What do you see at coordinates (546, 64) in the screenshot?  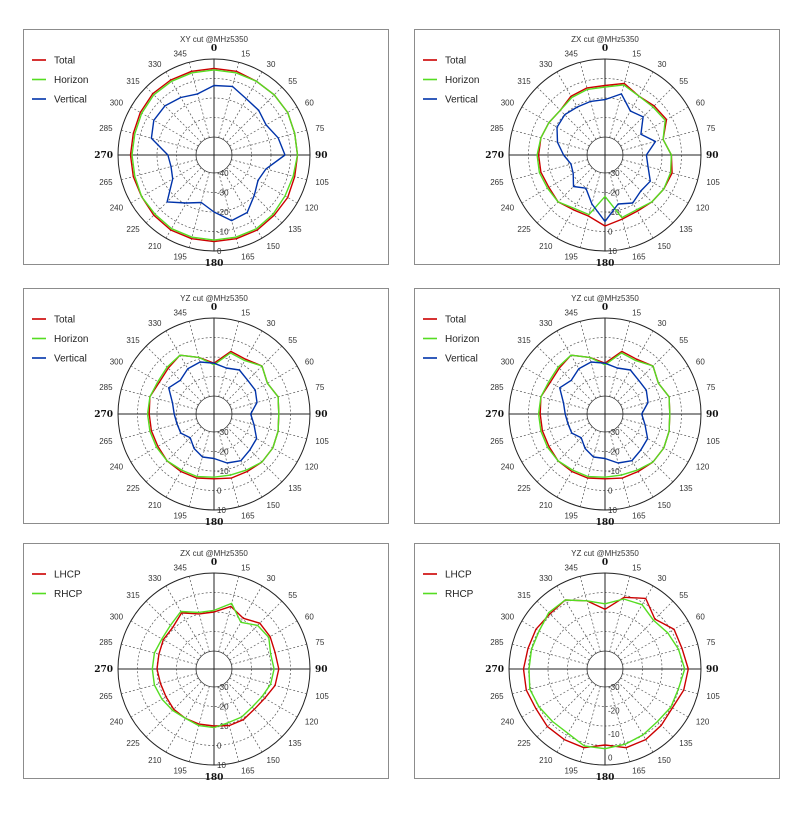 I see `angle-tick-label: 330` at bounding box center [546, 64].